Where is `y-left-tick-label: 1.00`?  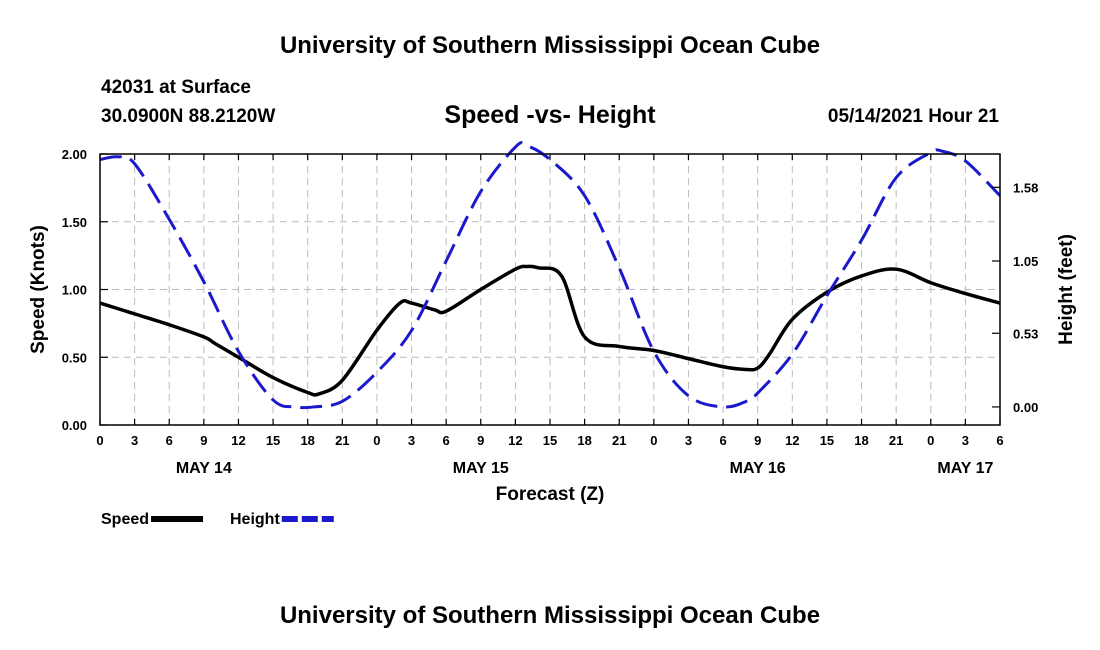
y-left-tick-label: 1.00 is located at coordinates (74, 290).